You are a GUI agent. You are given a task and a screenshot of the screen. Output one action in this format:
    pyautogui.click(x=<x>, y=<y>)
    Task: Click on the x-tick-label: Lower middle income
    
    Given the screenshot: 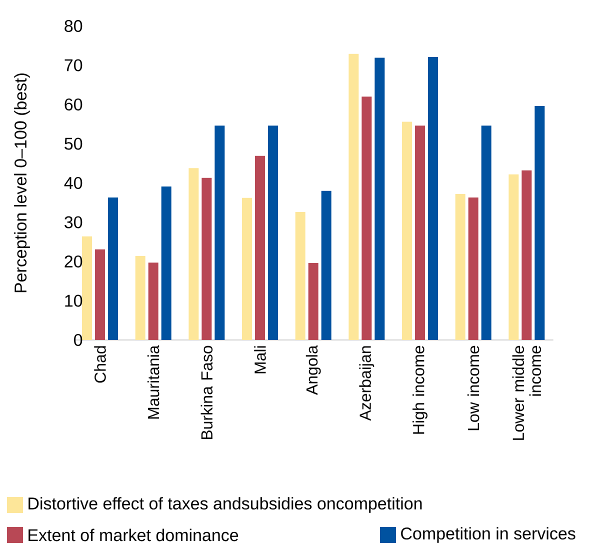 What is the action you would take?
    pyautogui.click(x=527, y=393)
    